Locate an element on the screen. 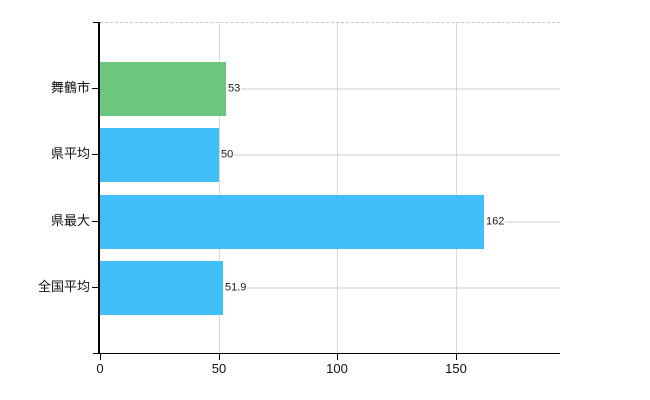  y-axis-line is located at coordinates (99, 187).